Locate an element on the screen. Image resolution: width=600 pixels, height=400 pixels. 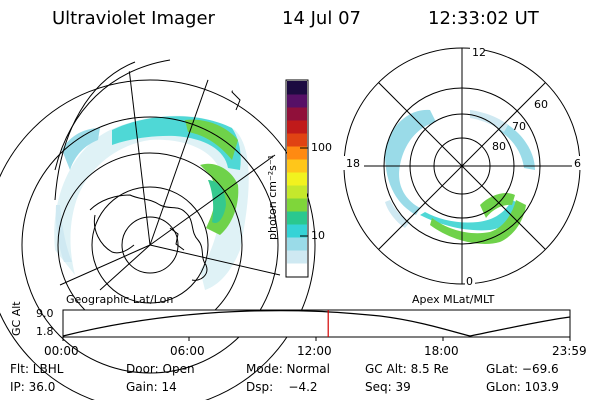
aurora-emission-left is located at coordinates (151, 202).